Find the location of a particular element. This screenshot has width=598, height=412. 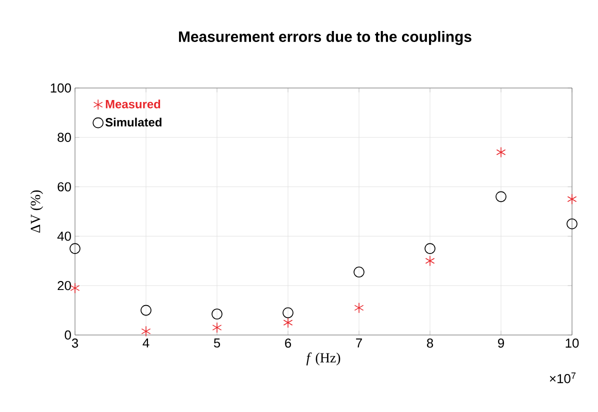

x-tick-label: 4 is located at coordinates (146, 343).